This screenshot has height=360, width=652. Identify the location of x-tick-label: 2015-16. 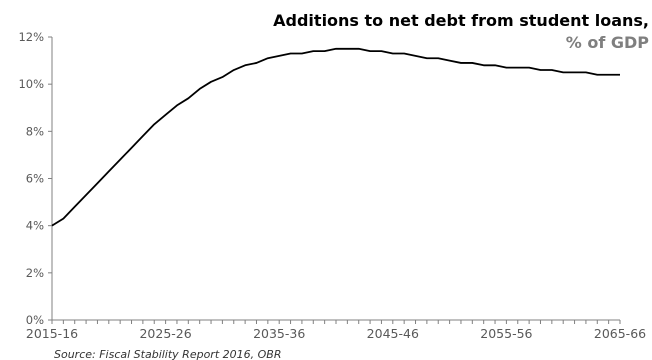
(52, 333).